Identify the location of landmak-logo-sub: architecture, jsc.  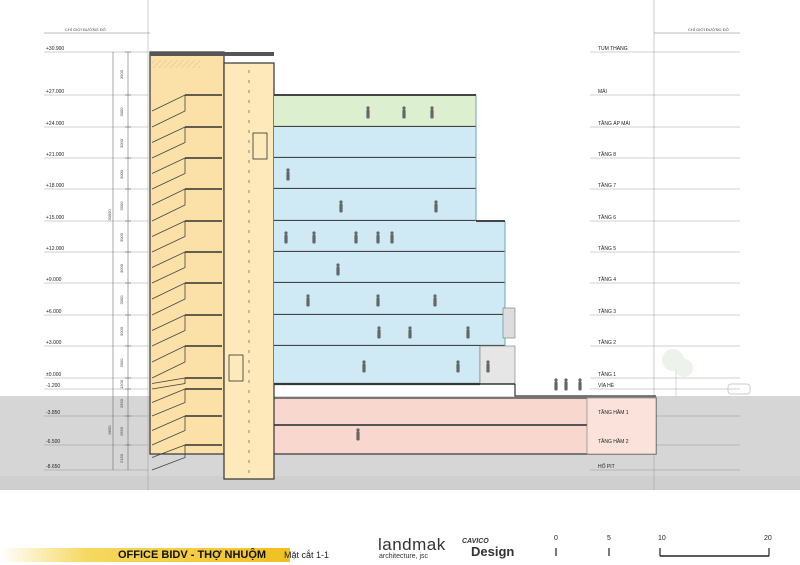
(404, 556).